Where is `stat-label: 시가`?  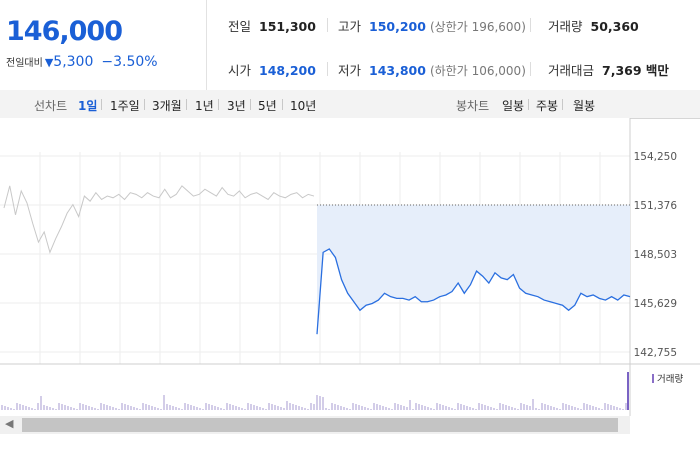 stat-label: 시가 is located at coordinates (240, 70).